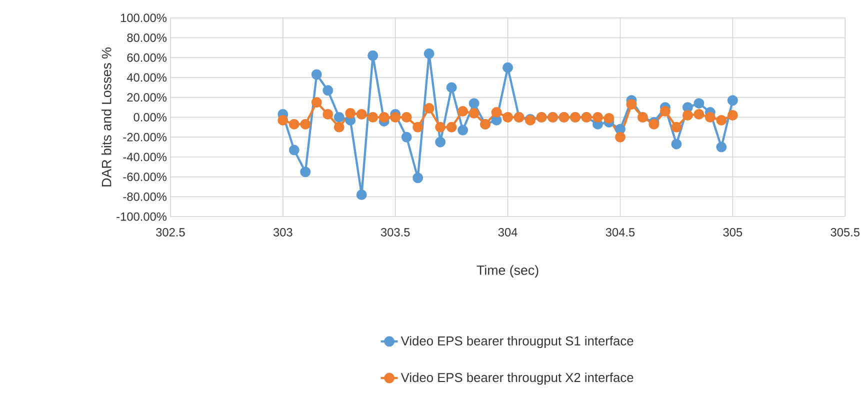 Image resolution: width=866 pixels, height=415 pixels. Describe the element at coordinates (147, 57) in the screenshot. I see `y-tick-label: 60.00%` at that location.